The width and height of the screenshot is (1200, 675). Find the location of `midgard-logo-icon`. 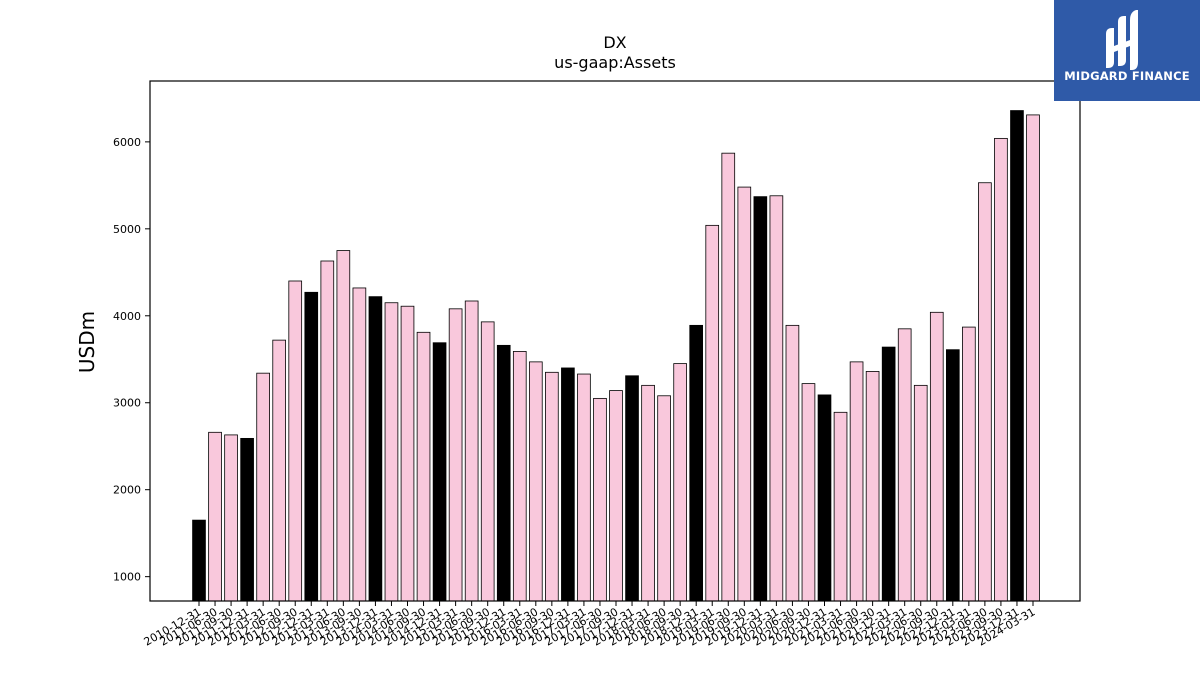

midgard-logo-icon is located at coordinates (1122, 40).